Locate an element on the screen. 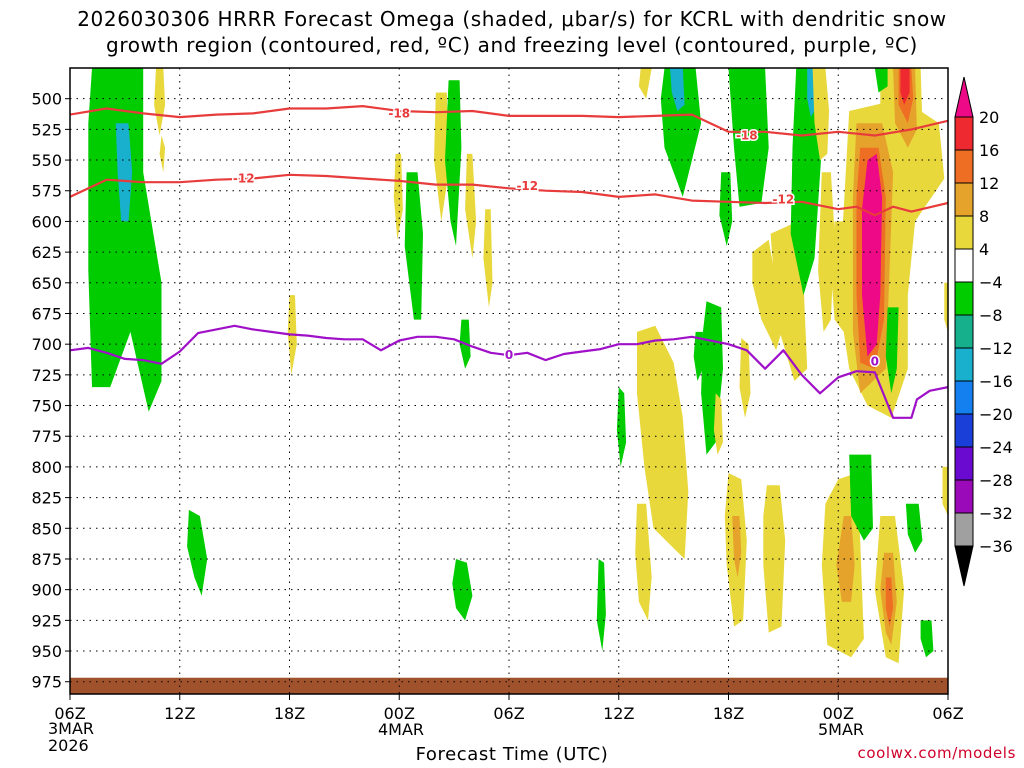 This screenshot has width=1024, height=768. colorbar-label: 8 is located at coordinates (984, 216).